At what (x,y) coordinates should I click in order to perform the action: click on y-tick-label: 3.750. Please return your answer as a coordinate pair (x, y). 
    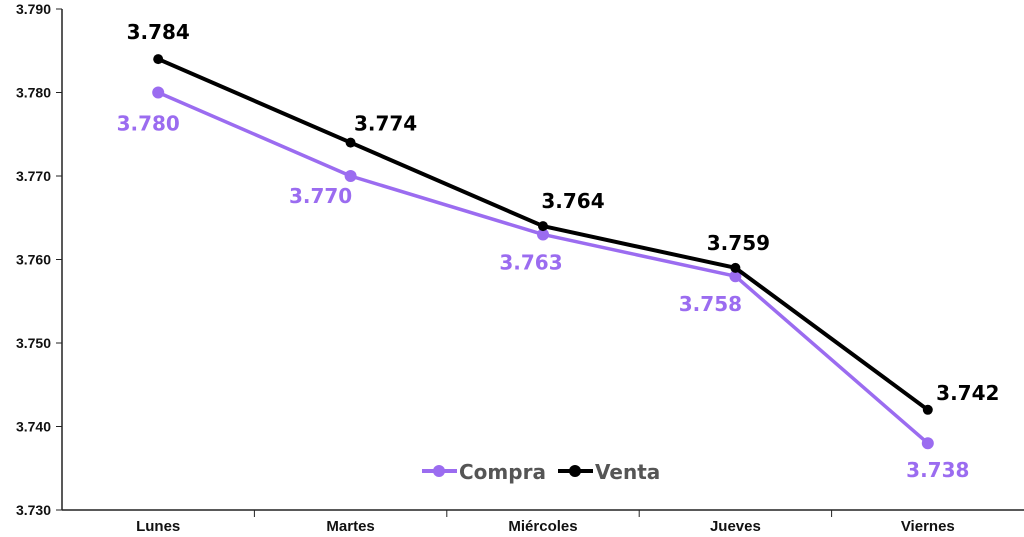
    Looking at the image, I should click on (33, 343).